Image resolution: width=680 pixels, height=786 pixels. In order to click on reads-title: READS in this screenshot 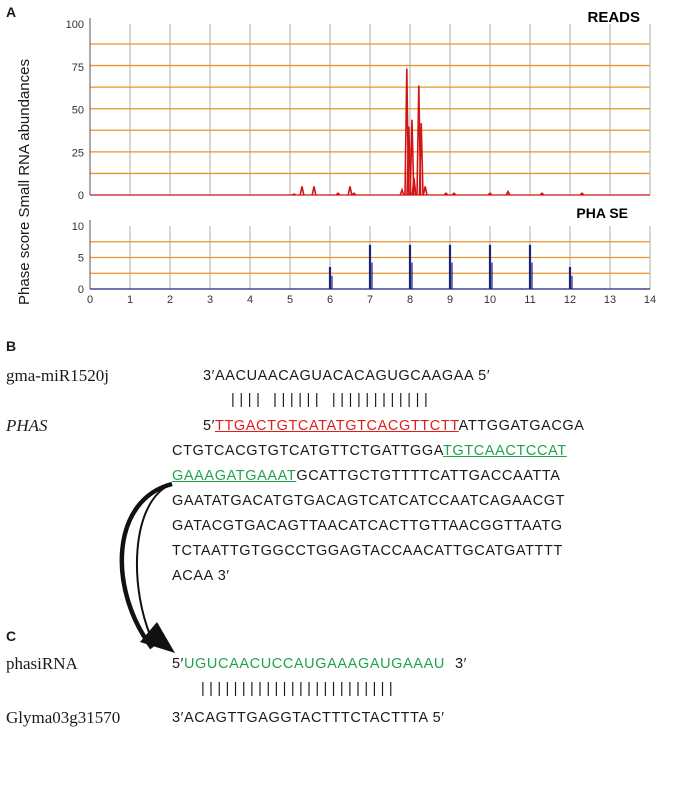, I will do `click(613, 17)`.